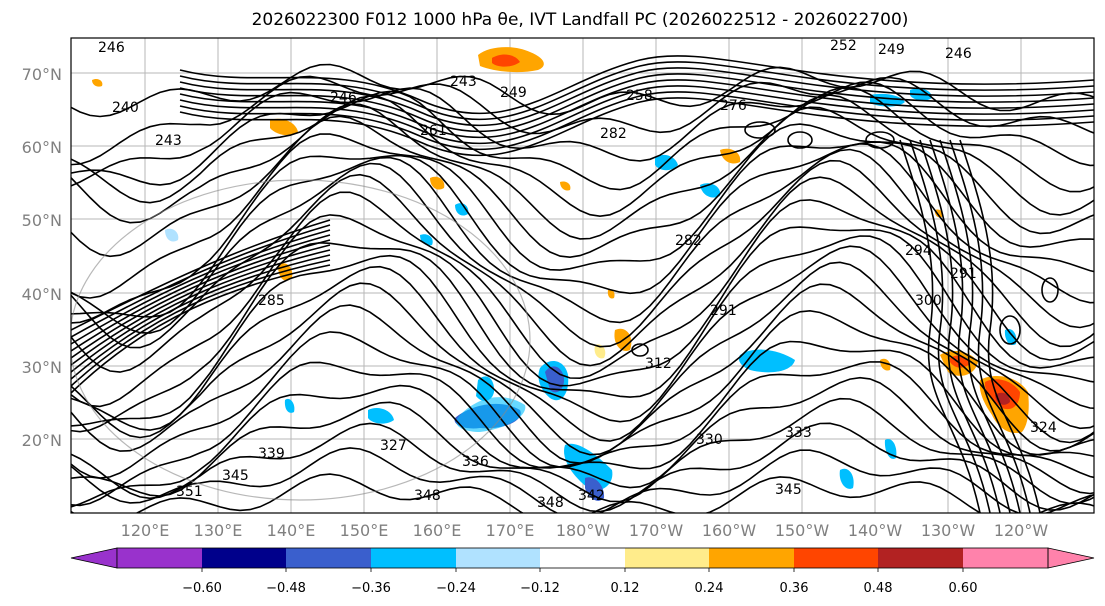 This screenshot has width=1105, height=606. Describe the element at coordinates (918, 251) in the screenshot. I see `contour-label: 294` at that location.